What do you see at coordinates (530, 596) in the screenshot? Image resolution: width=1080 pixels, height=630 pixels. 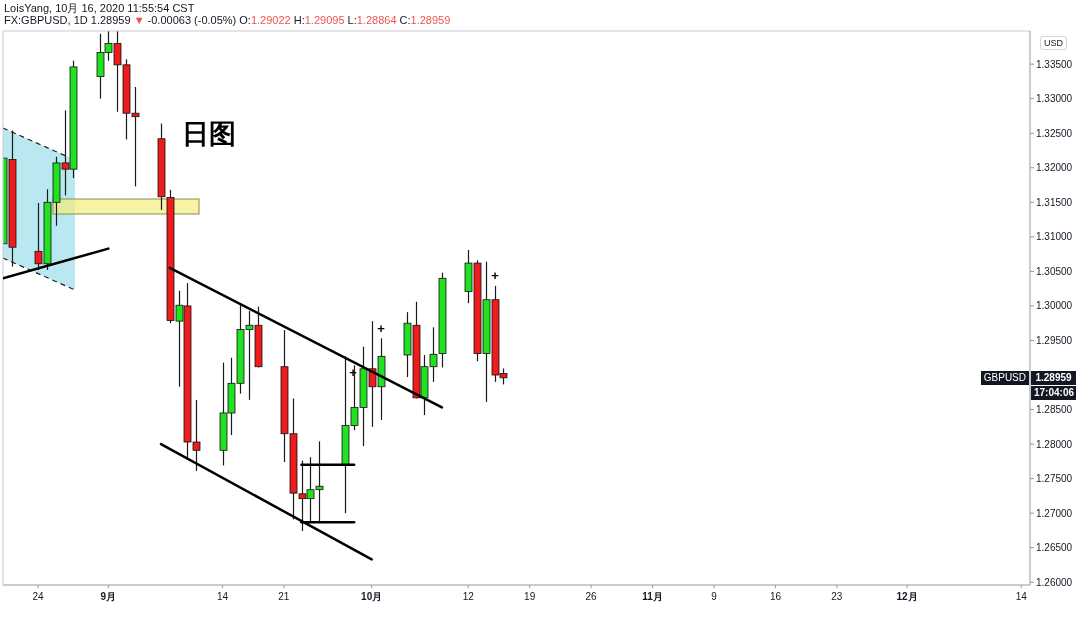 I see `x-tick-label: 19` at bounding box center [530, 596].